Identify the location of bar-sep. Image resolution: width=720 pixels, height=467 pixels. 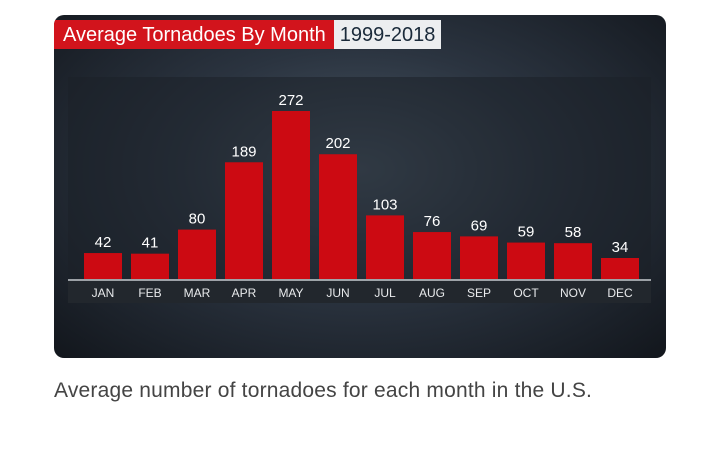
(479, 257).